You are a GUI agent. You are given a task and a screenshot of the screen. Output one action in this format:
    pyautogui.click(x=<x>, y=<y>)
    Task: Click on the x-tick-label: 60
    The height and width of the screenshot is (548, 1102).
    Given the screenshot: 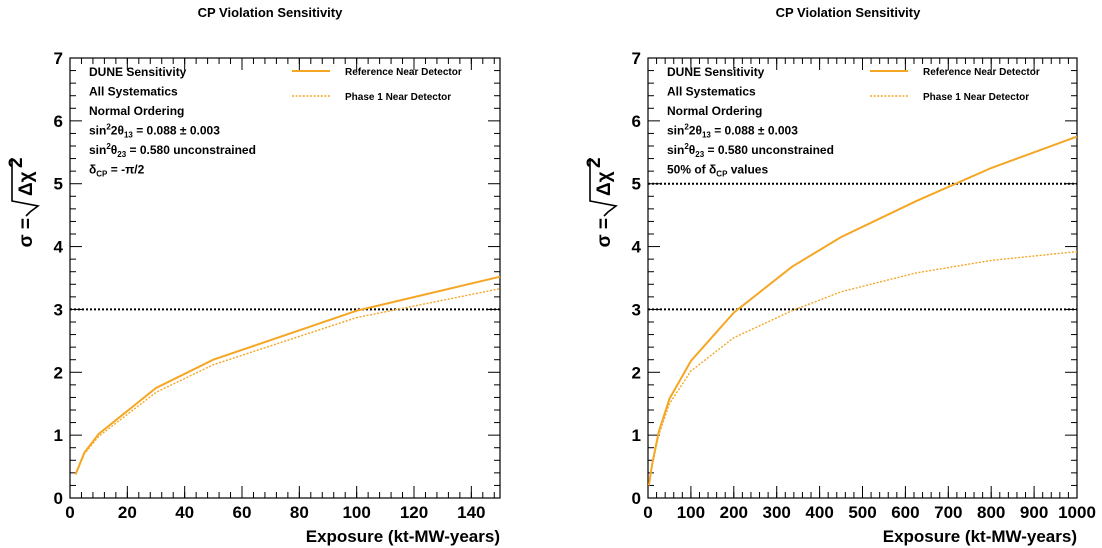 What is the action you would take?
    pyautogui.click(x=242, y=512)
    